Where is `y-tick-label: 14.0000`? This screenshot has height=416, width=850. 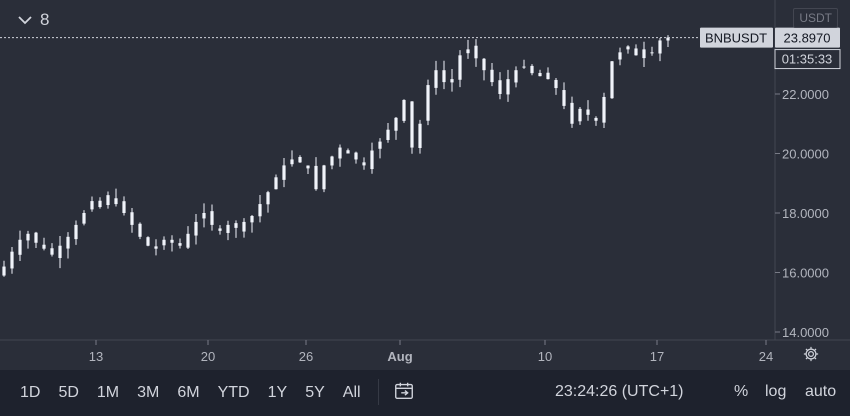 y-tick-label: 14.0000 is located at coordinates (805, 332).